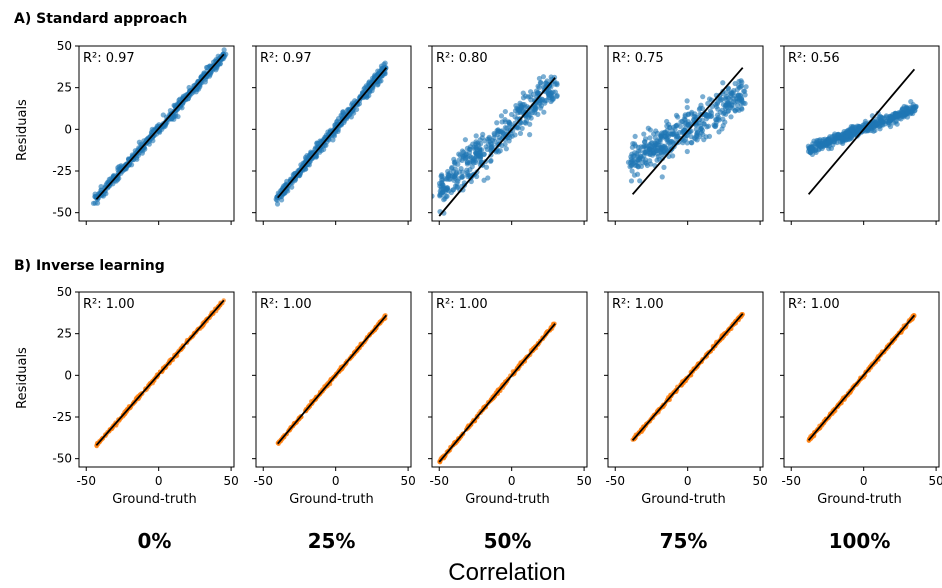 This screenshot has height=588, width=942. What do you see at coordinates (68, 129) in the screenshot?
I see `y-tick-label: 0` at bounding box center [68, 129].